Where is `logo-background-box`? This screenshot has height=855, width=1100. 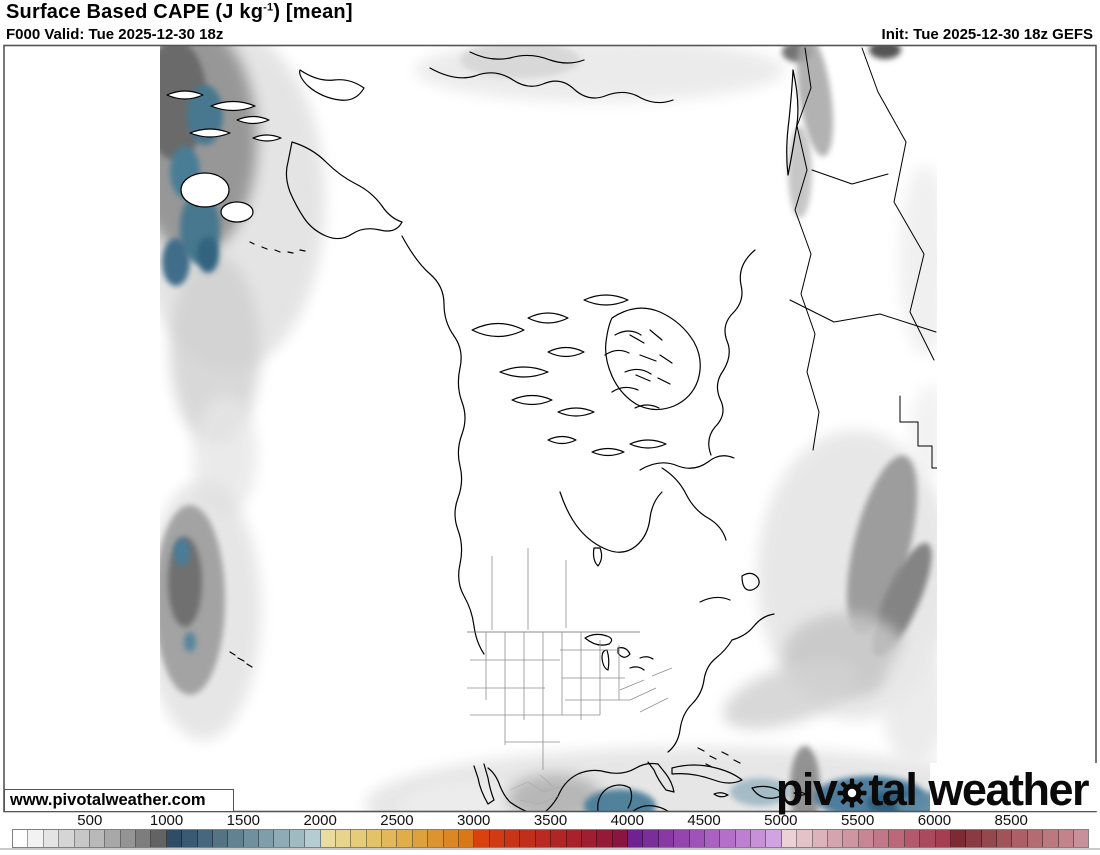 logo-background-box is located at coordinates (1013, 787).